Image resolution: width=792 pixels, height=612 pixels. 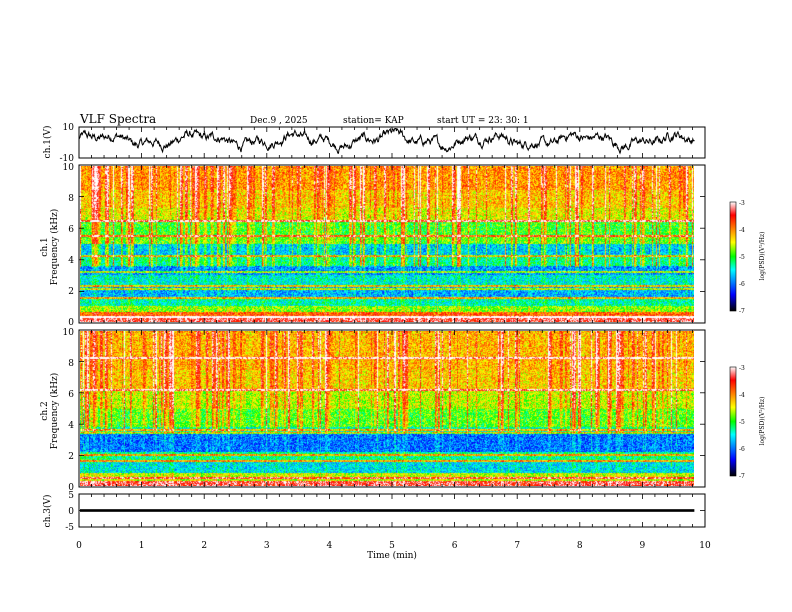 What do you see at coordinates (54, 411) in the screenshot?
I see `ch2-spec-ylabel-frequency: Frequency (kHz)` at bounding box center [54, 411].